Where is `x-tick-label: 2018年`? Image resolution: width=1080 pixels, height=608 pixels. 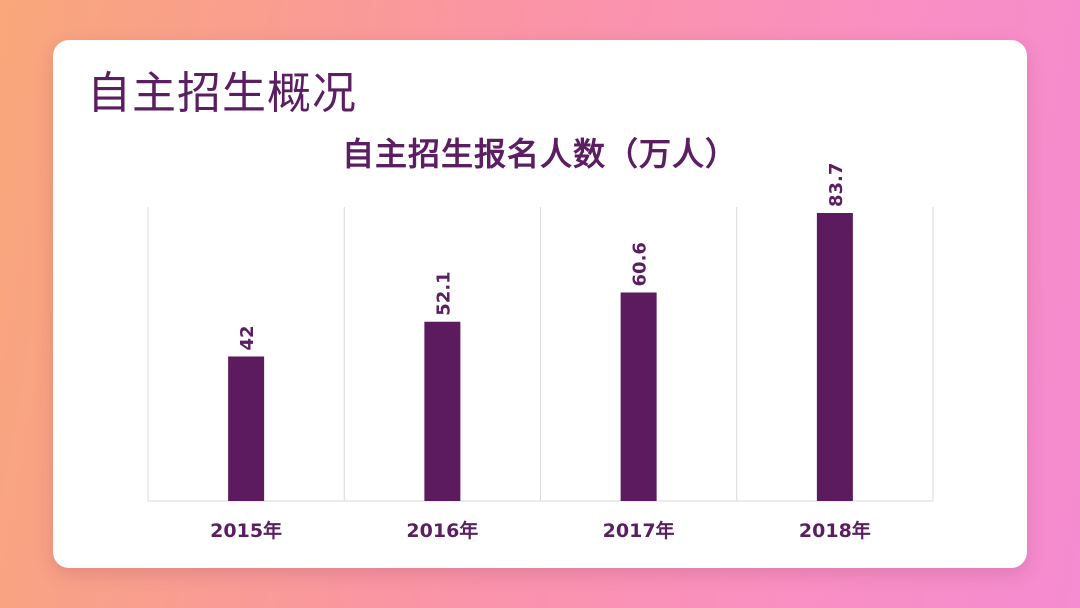
x-tick-label: 2018年 is located at coordinates (835, 530).